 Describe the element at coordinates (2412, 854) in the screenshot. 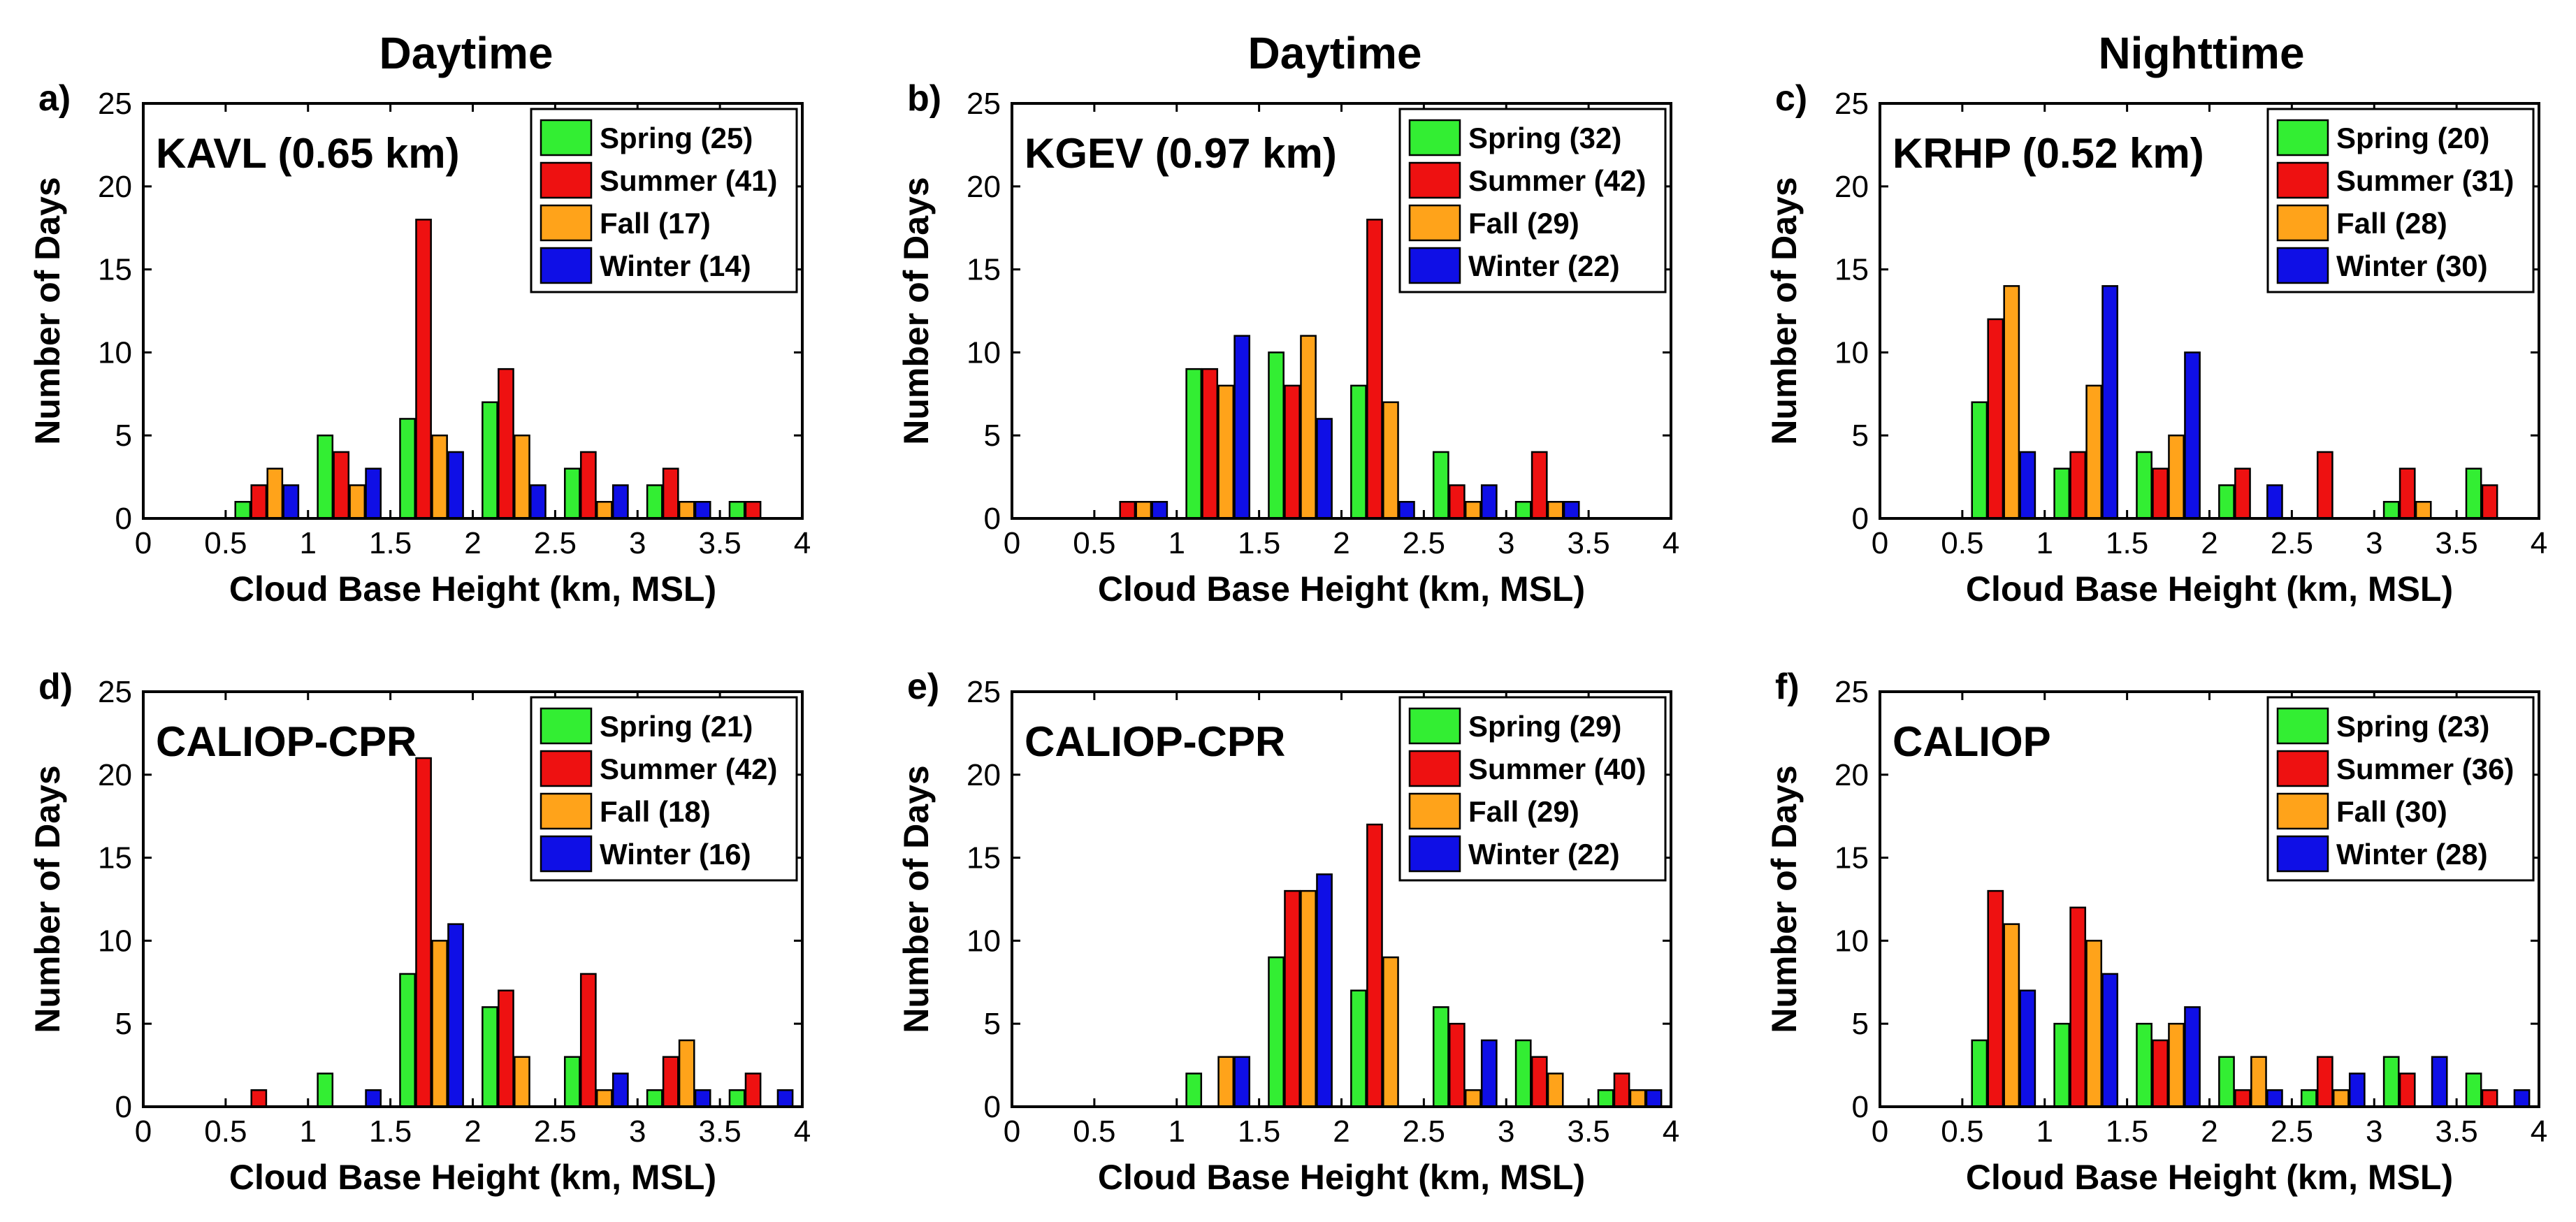

I see `legend-label-winter: Winter (28)` at that location.